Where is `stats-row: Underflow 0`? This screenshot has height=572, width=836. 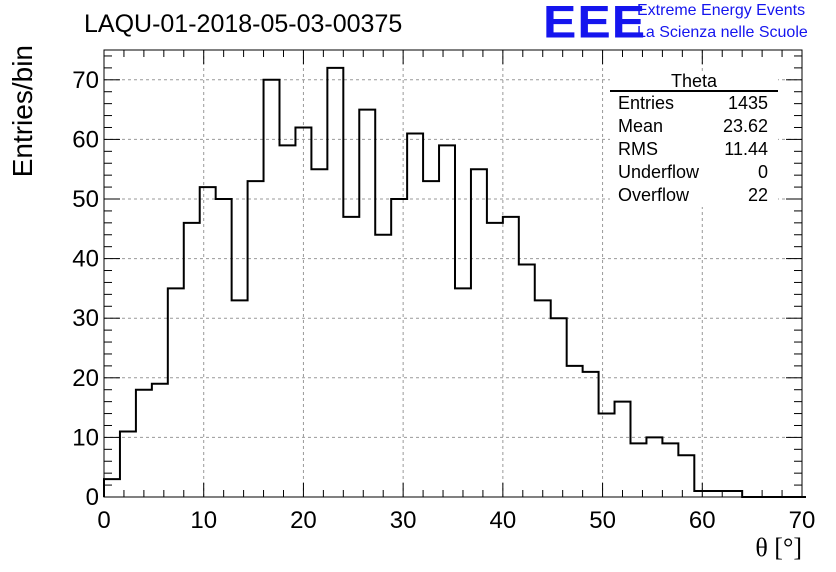
stats-row: Underflow 0 is located at coordinates (694, 172).